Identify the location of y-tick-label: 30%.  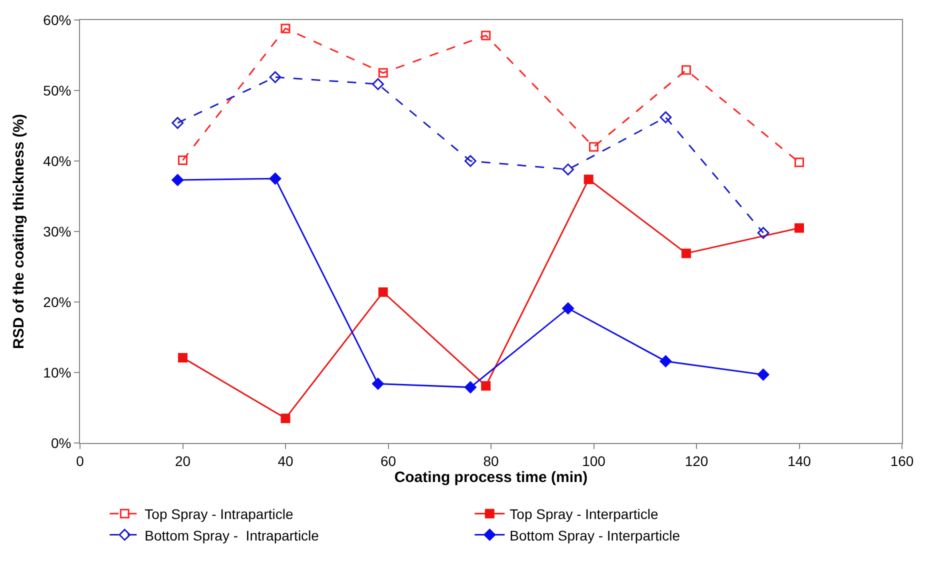
(57, 231).